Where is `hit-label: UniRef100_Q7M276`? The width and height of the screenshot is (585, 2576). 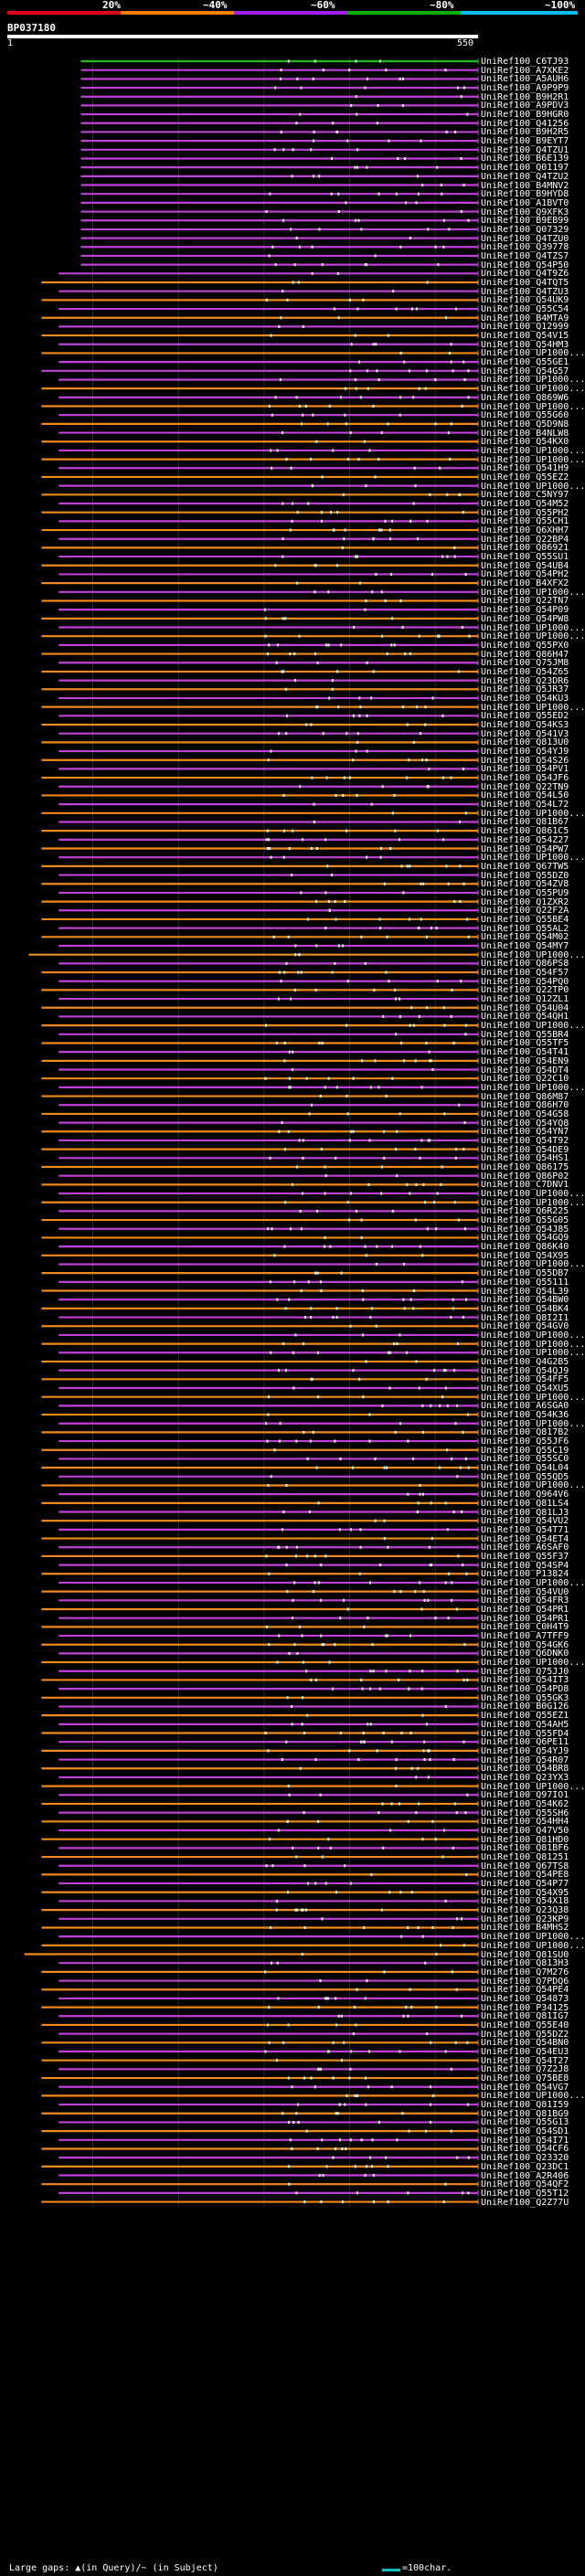 hit-label: UniRef100_Q7M276 is located at coordinates (525, 1971).